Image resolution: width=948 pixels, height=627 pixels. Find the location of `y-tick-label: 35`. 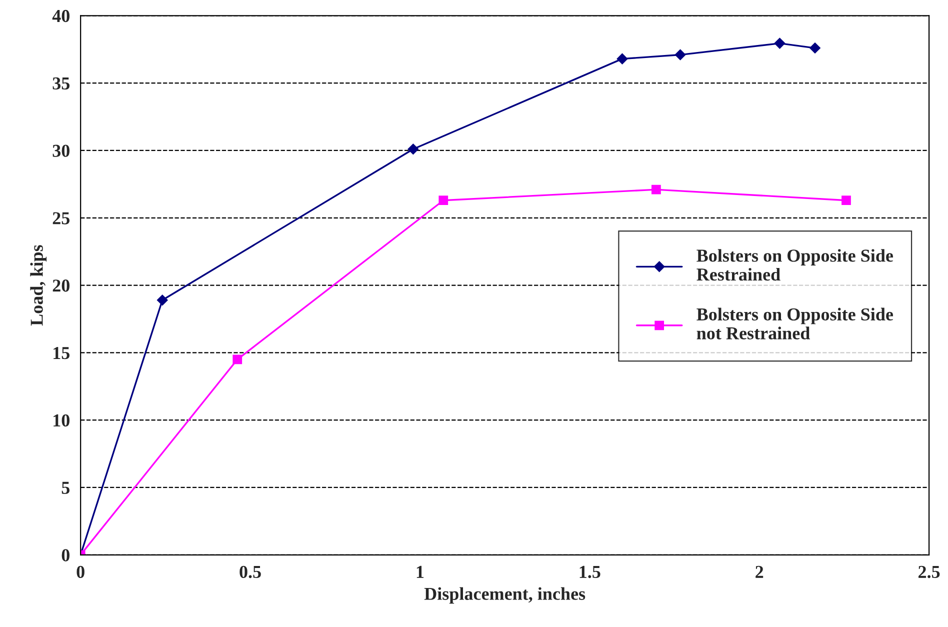

y-tick-label: 35 is located at coordinates (61, 83).